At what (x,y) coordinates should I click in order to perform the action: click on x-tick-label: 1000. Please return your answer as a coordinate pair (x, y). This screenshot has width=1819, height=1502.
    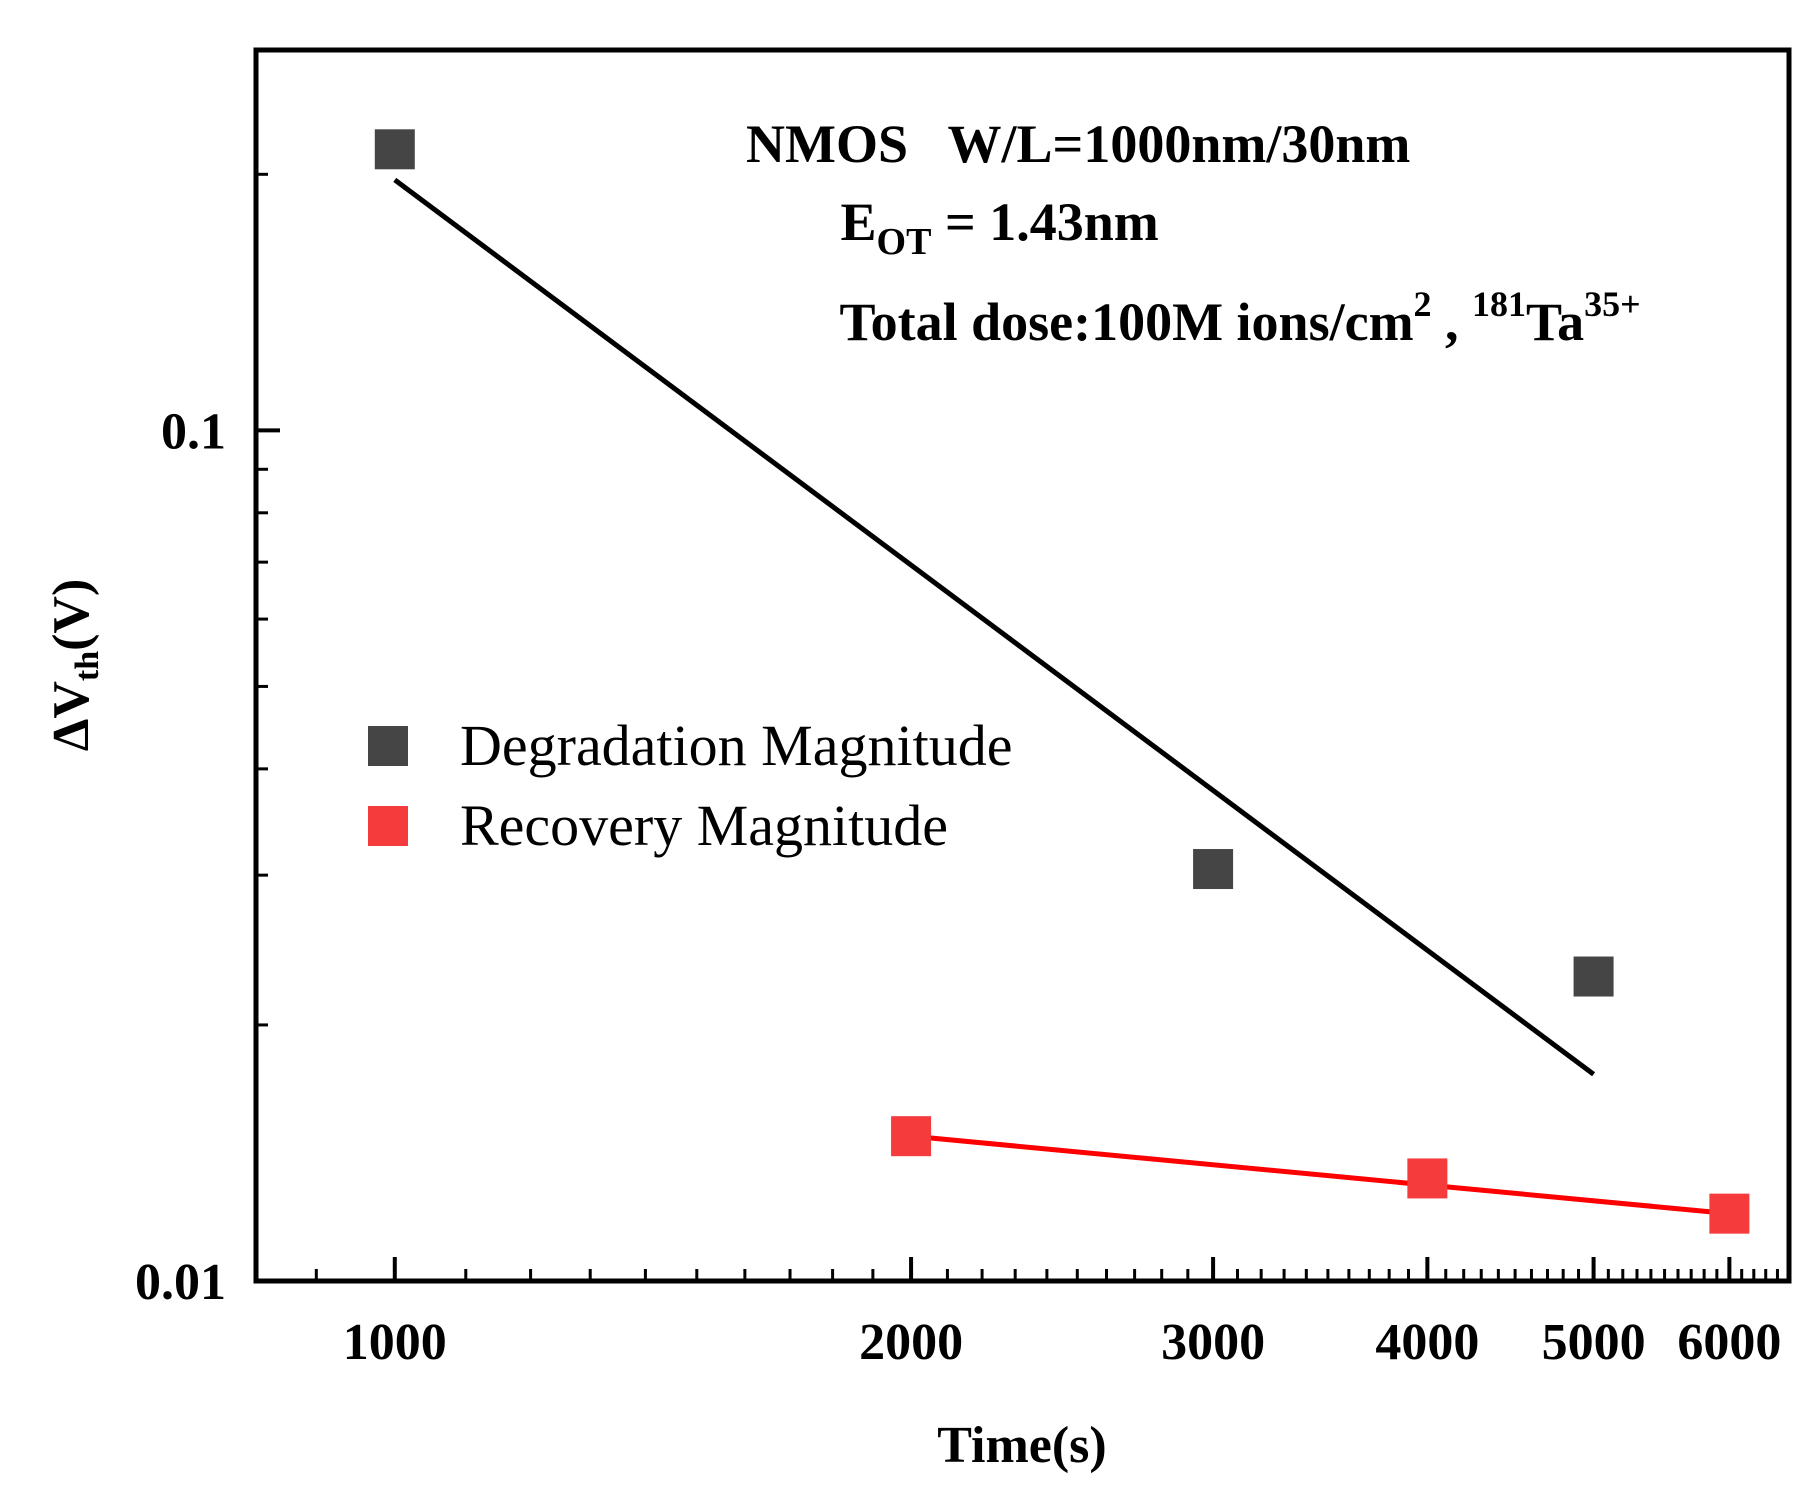
    Looking at the image, I should click on (395, 1342).